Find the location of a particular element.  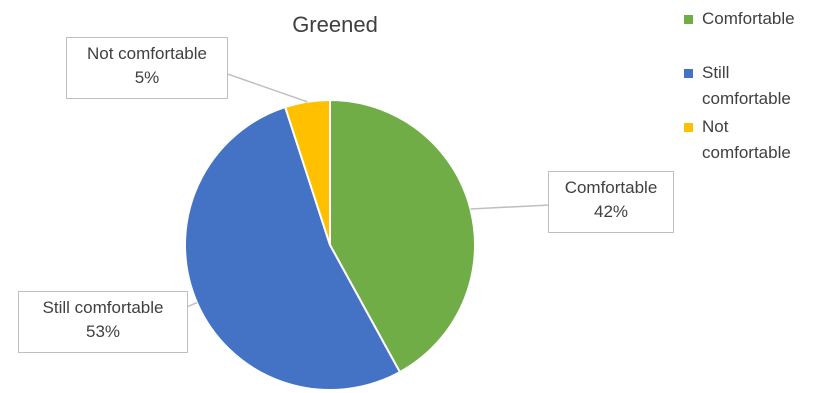

data-label-comfortable-category: Comfortable is located at coordinates (611, 187).